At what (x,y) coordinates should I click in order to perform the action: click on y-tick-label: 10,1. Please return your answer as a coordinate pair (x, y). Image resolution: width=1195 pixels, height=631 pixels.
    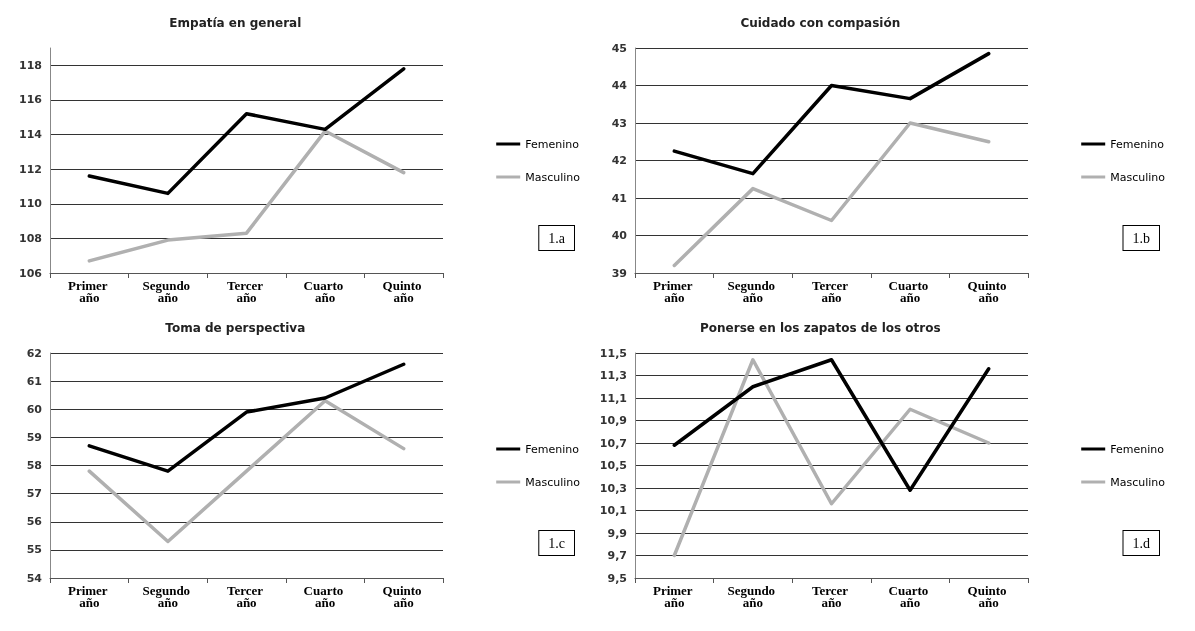
    Looking at the image, I should click on (613, 510).